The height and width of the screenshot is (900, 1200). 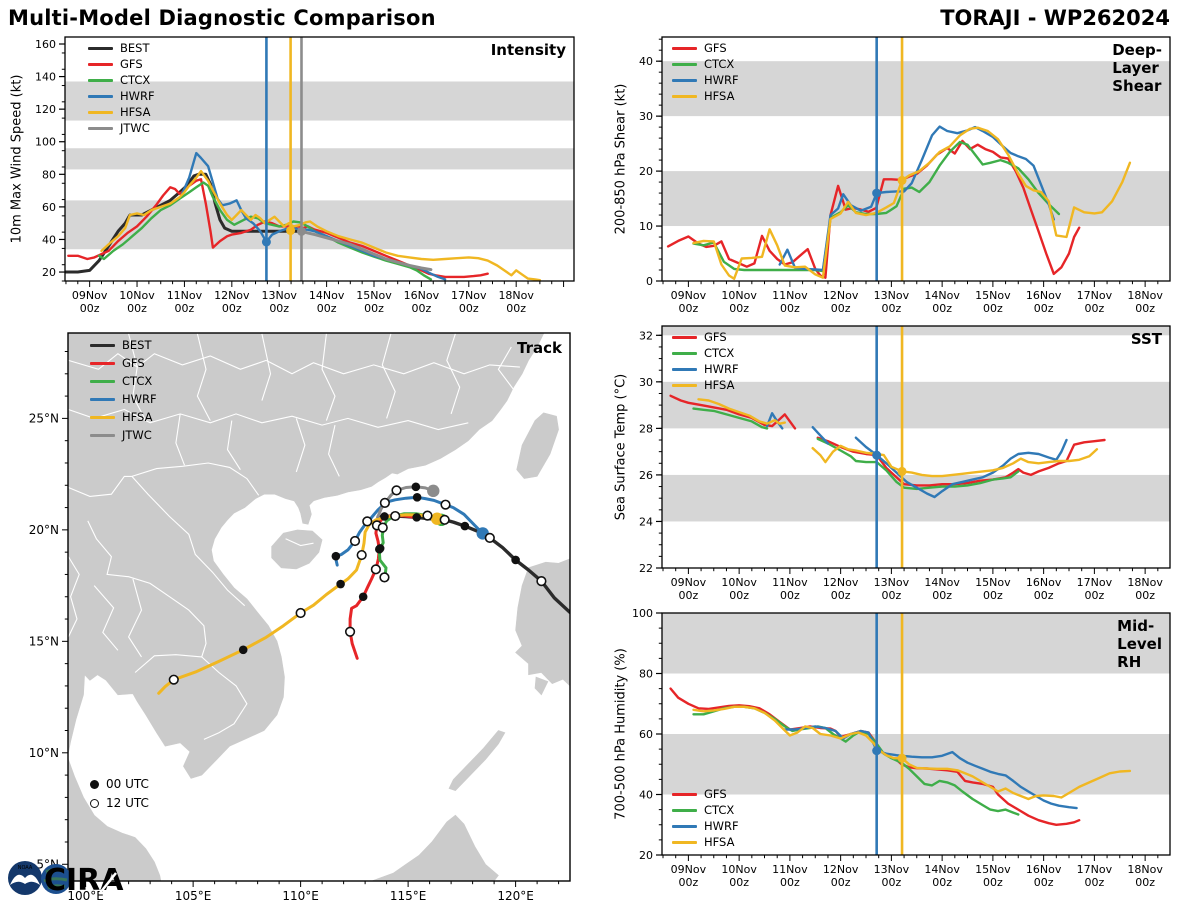 I want to click on intensity-initdot-jtwc, so click(x=301, y=231).